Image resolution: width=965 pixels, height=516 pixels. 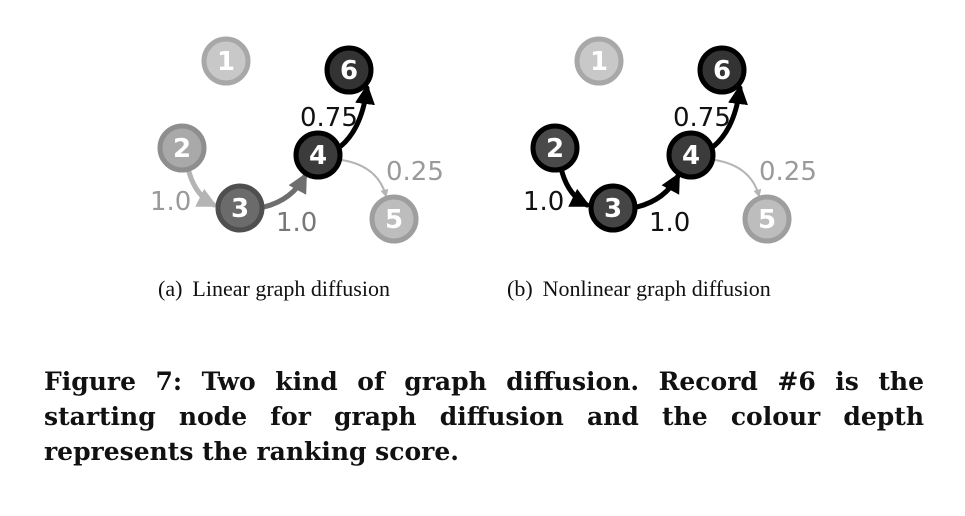 What do you see at coordinates (520, 288) in the screenshot?
I see `subcaption-b-tag: (b)` at bounding box center [520, 288].